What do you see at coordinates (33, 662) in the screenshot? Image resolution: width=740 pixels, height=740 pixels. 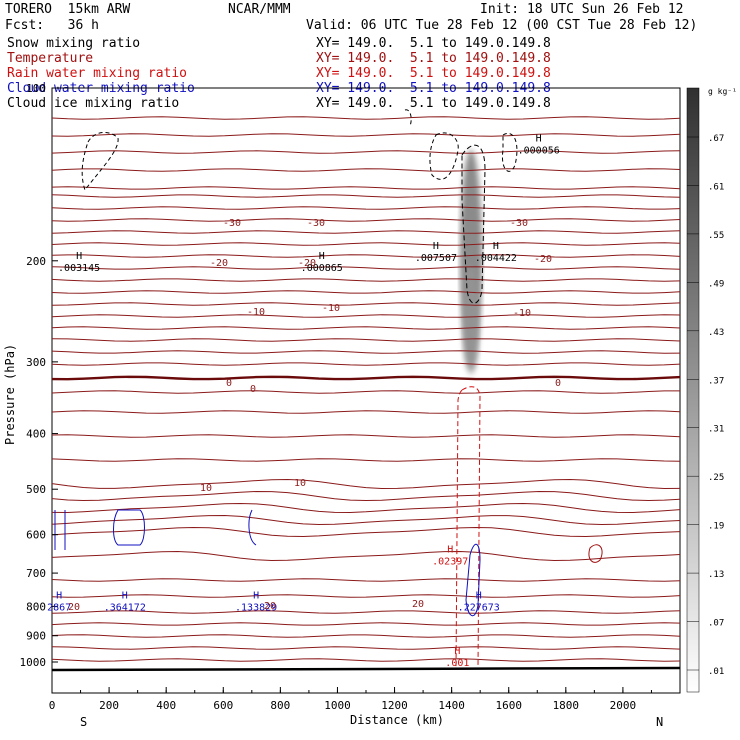 I see `y-tick-label: 1000` at bounding box center [33, 662].